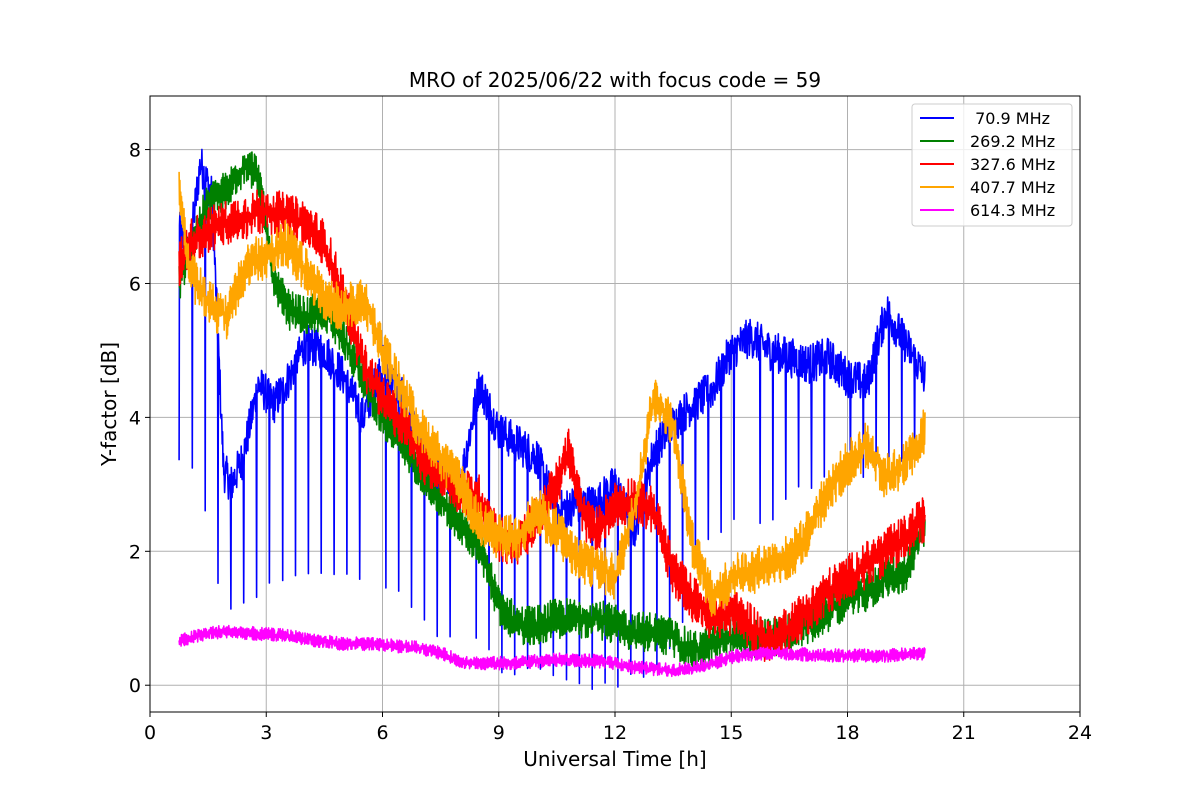  Describe the element at coordinates (135, 686) in the screenshot. I see `y-tick-label: 0` at that location.